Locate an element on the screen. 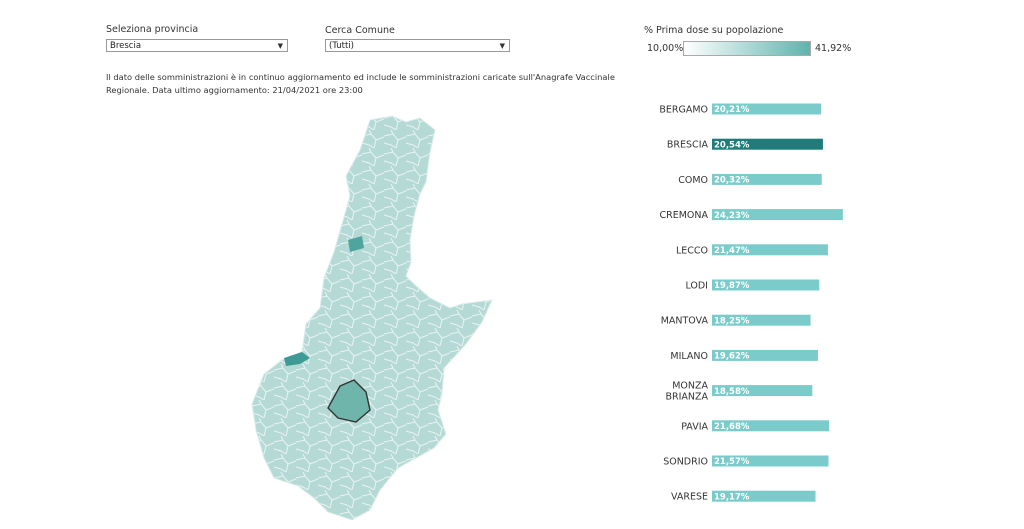  legend-max: 41,92% is located at coordinates (833, 48).